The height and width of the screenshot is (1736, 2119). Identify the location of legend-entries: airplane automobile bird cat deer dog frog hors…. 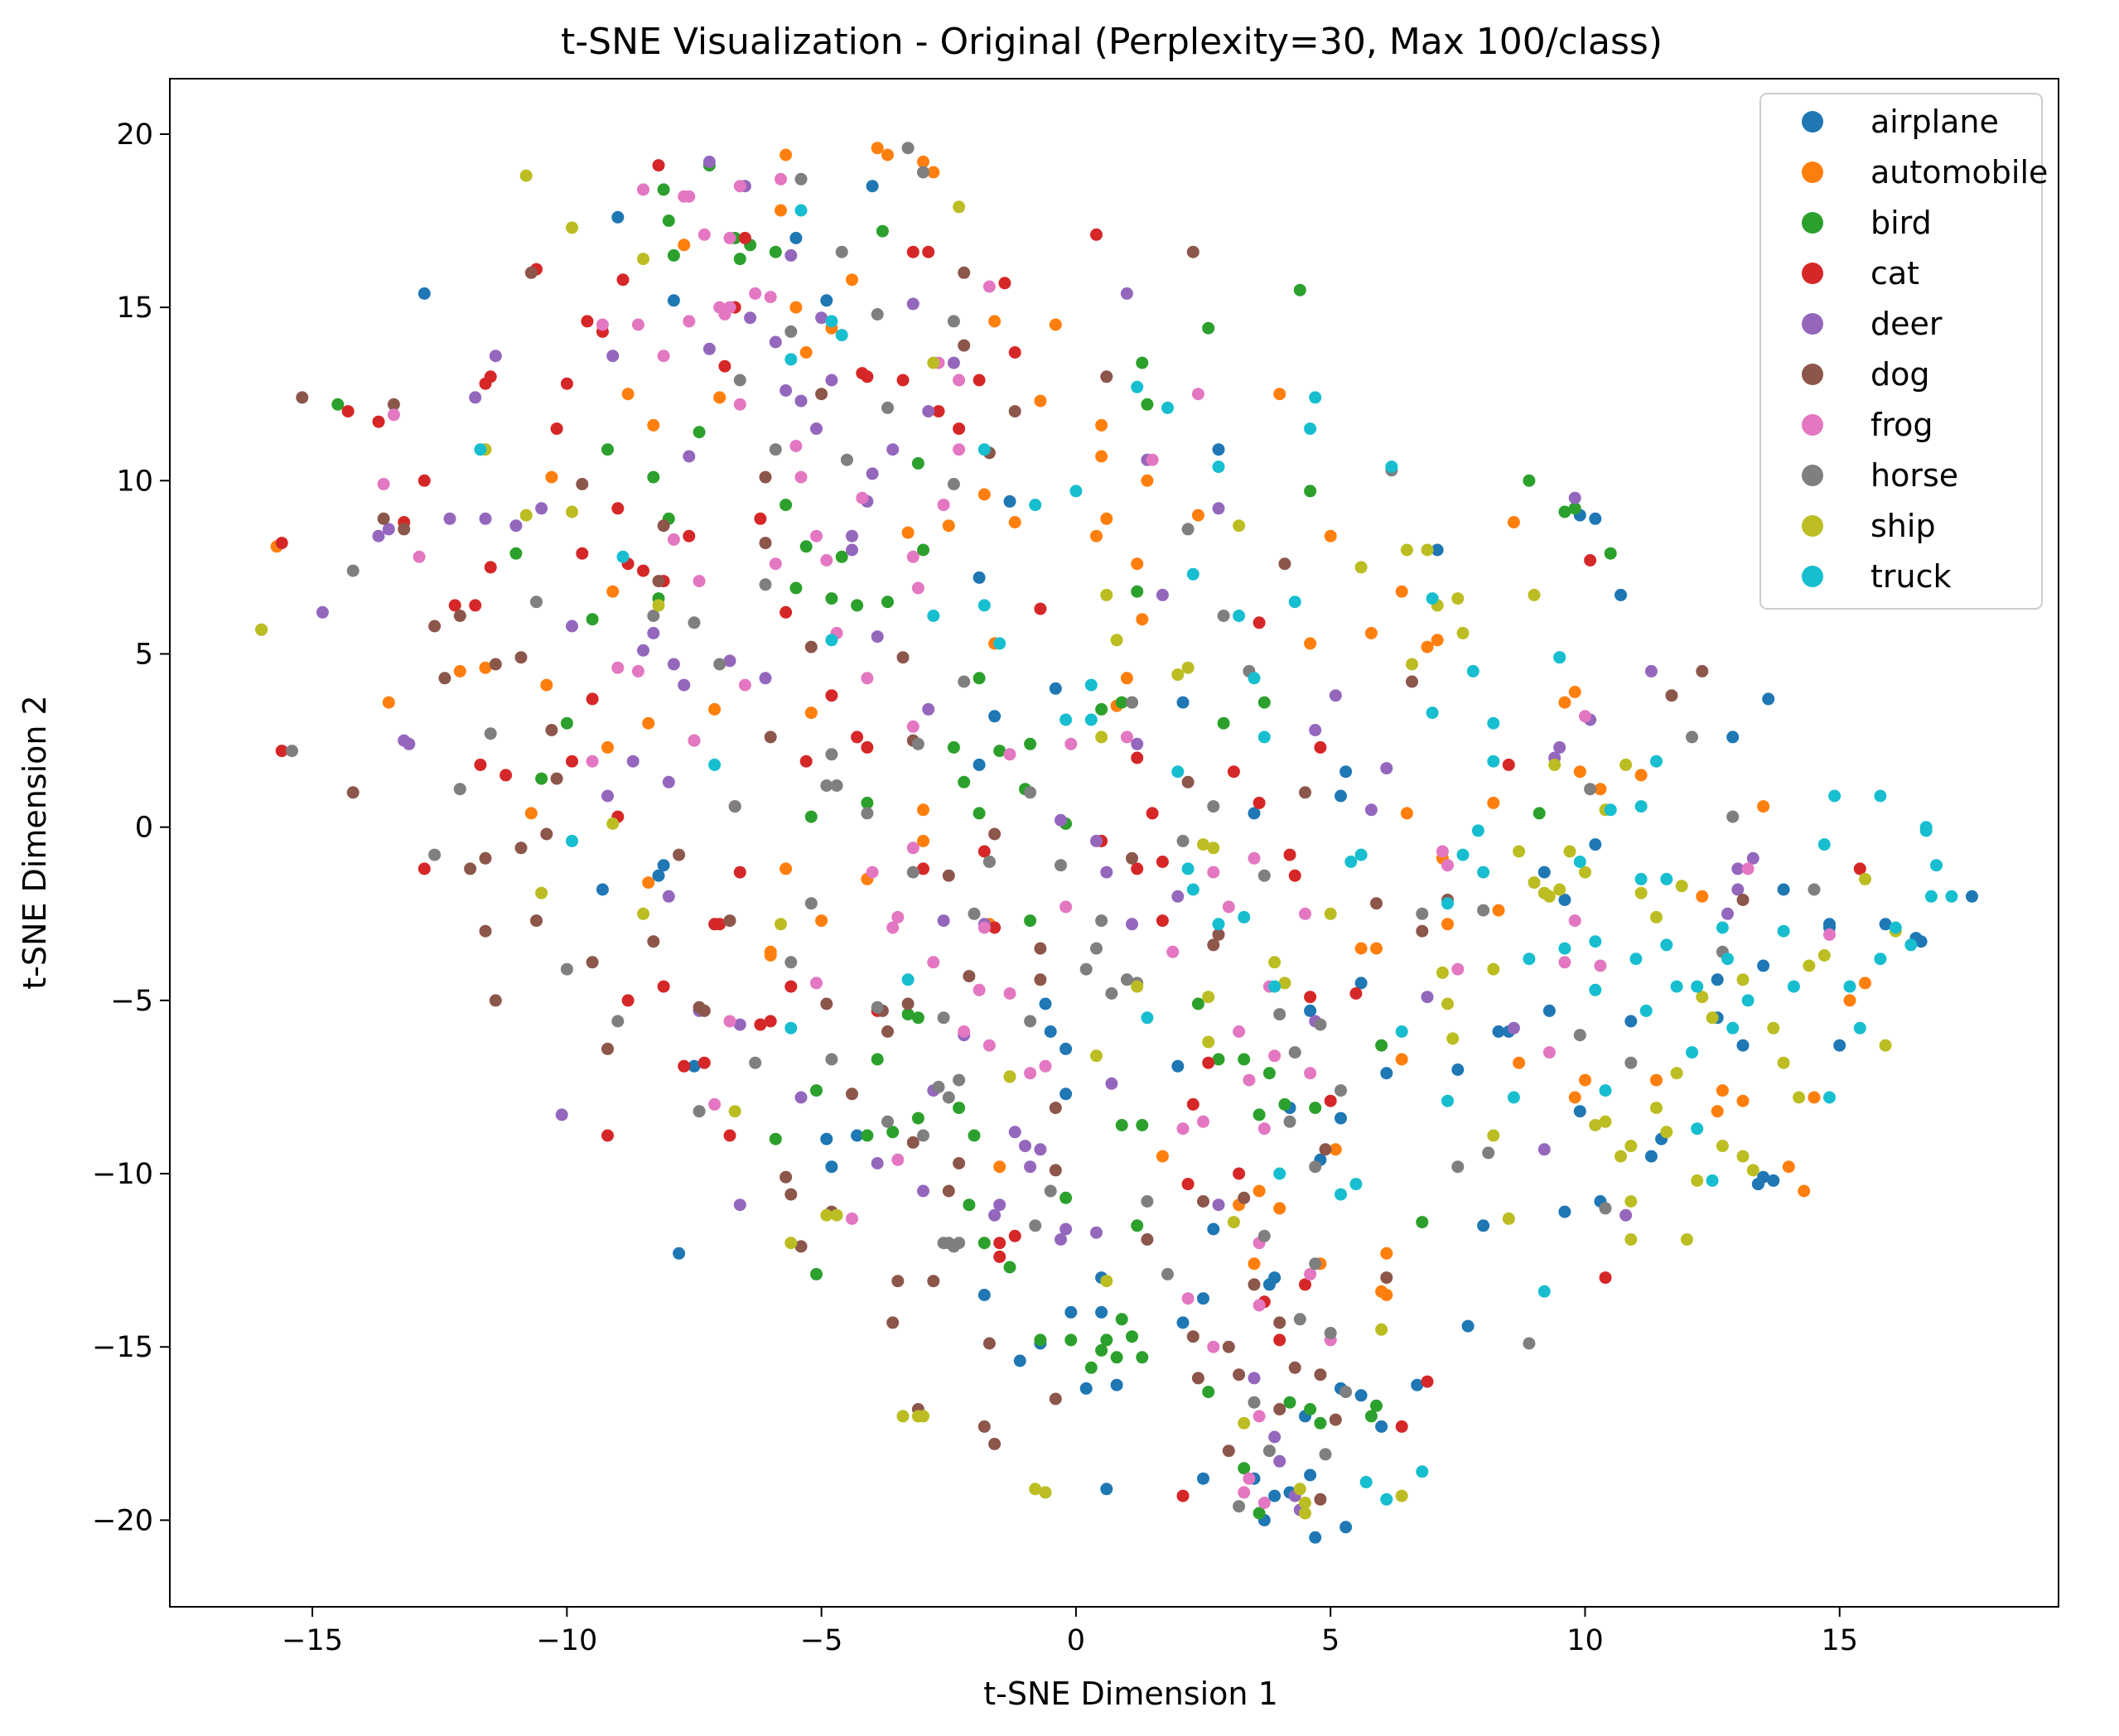
(1925, 349).